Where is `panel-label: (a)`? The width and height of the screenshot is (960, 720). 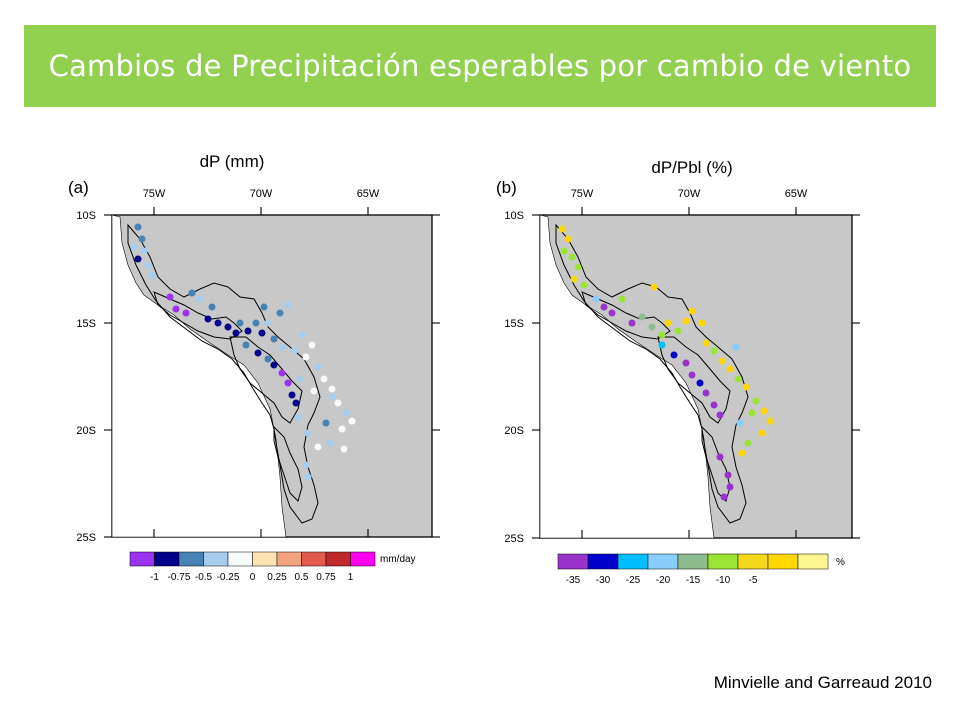
panel-label: (a) is located at coordinates (78, 187).